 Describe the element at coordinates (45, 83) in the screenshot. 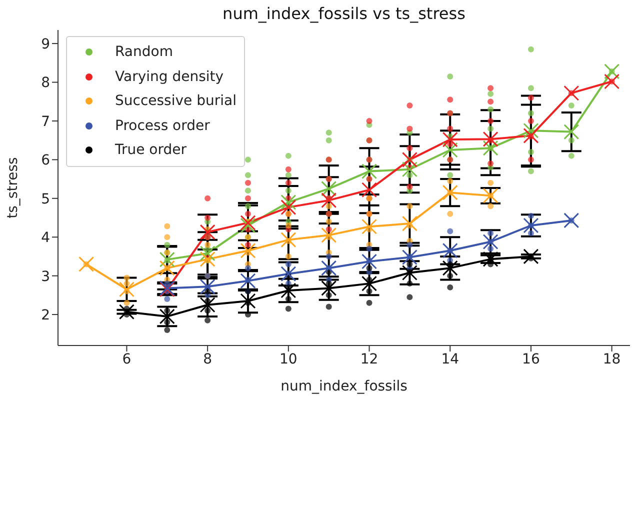

I see `y-tick-label: 8` at that location.